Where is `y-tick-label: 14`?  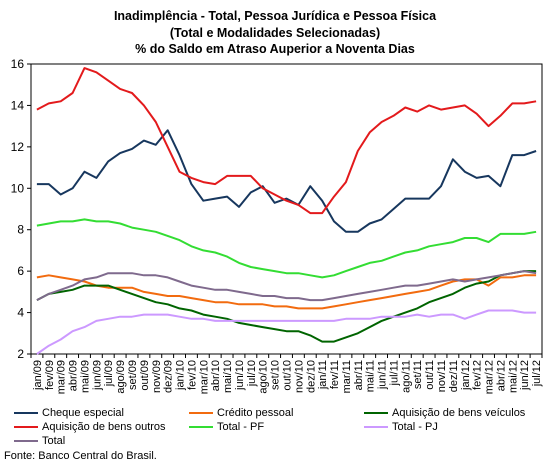
y-tick-label: 14 is located at coordinates (18, 105).